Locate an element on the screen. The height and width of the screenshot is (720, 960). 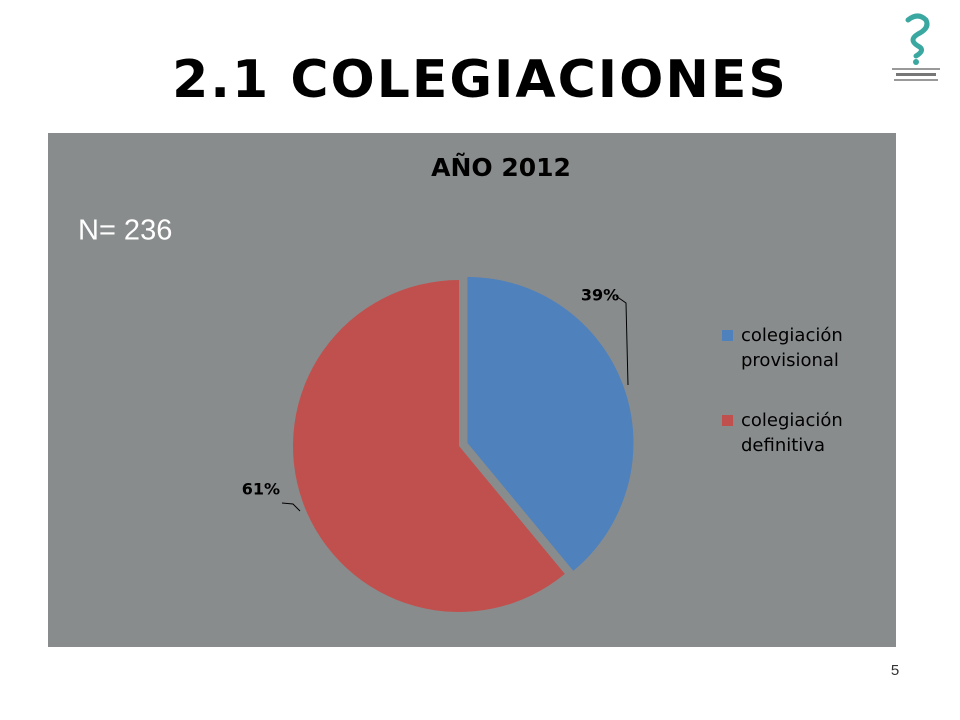
annotation: N= 236 is located at coordinates (125, 231).